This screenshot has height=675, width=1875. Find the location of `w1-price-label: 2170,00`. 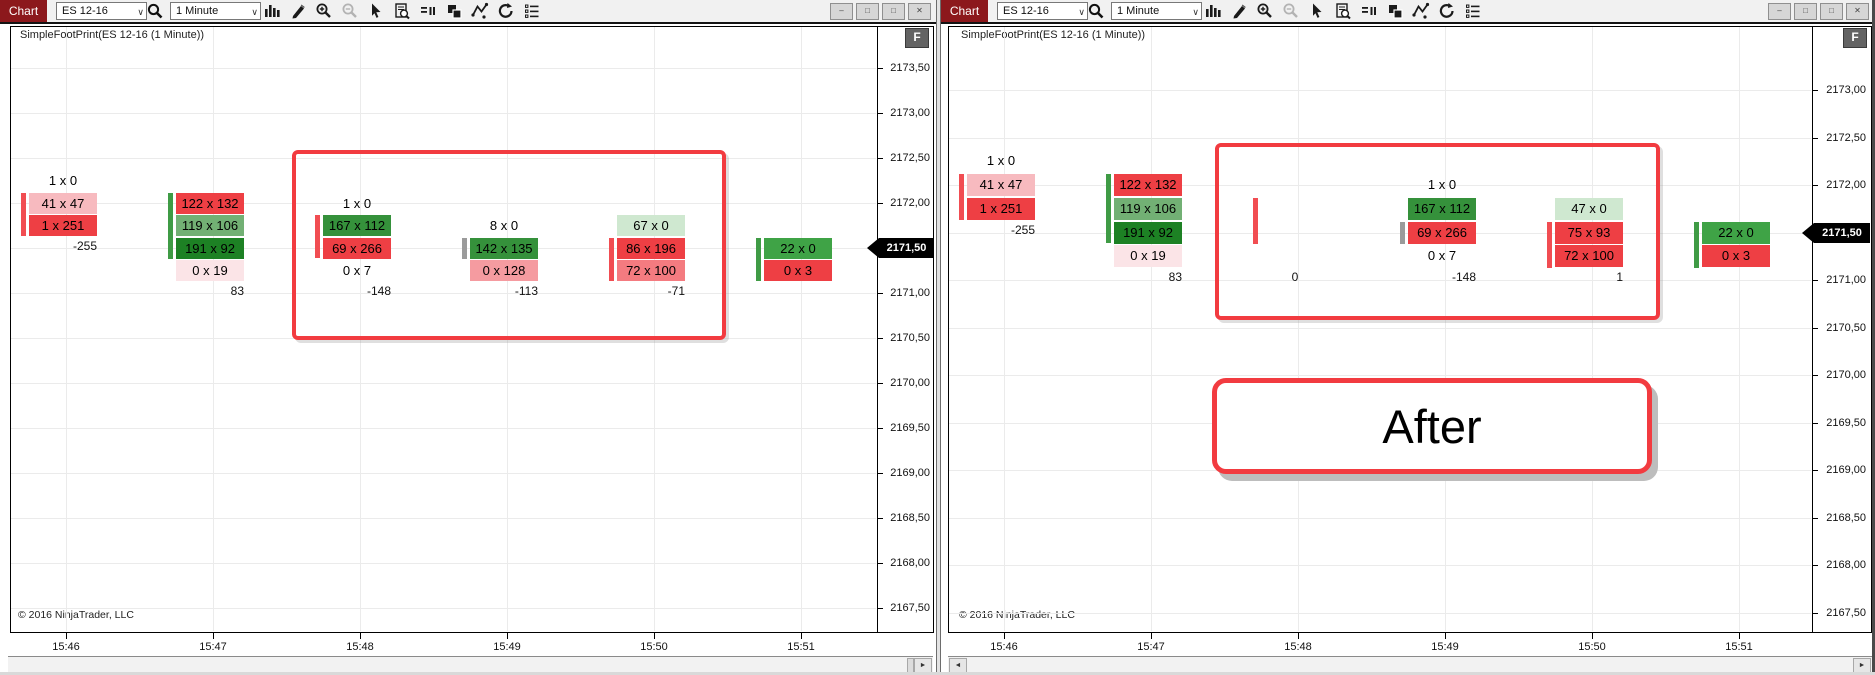

w1-price-label: 2170,00 is located at coordinates (1846, 375).